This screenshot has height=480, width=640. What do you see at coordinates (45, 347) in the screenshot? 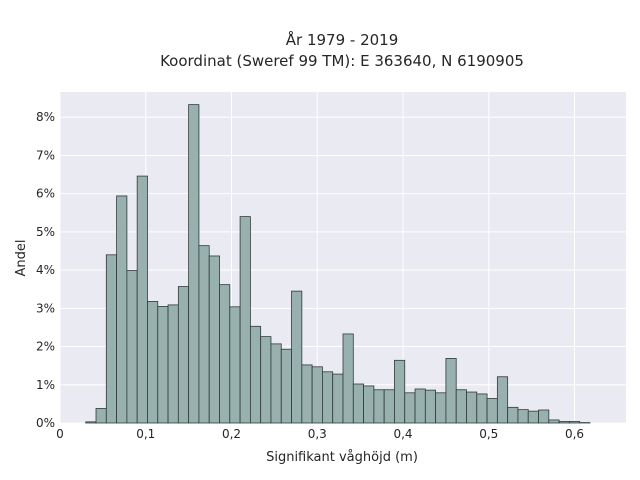
I see `y-tick-label: 2%` at bounding box center [45, 347].